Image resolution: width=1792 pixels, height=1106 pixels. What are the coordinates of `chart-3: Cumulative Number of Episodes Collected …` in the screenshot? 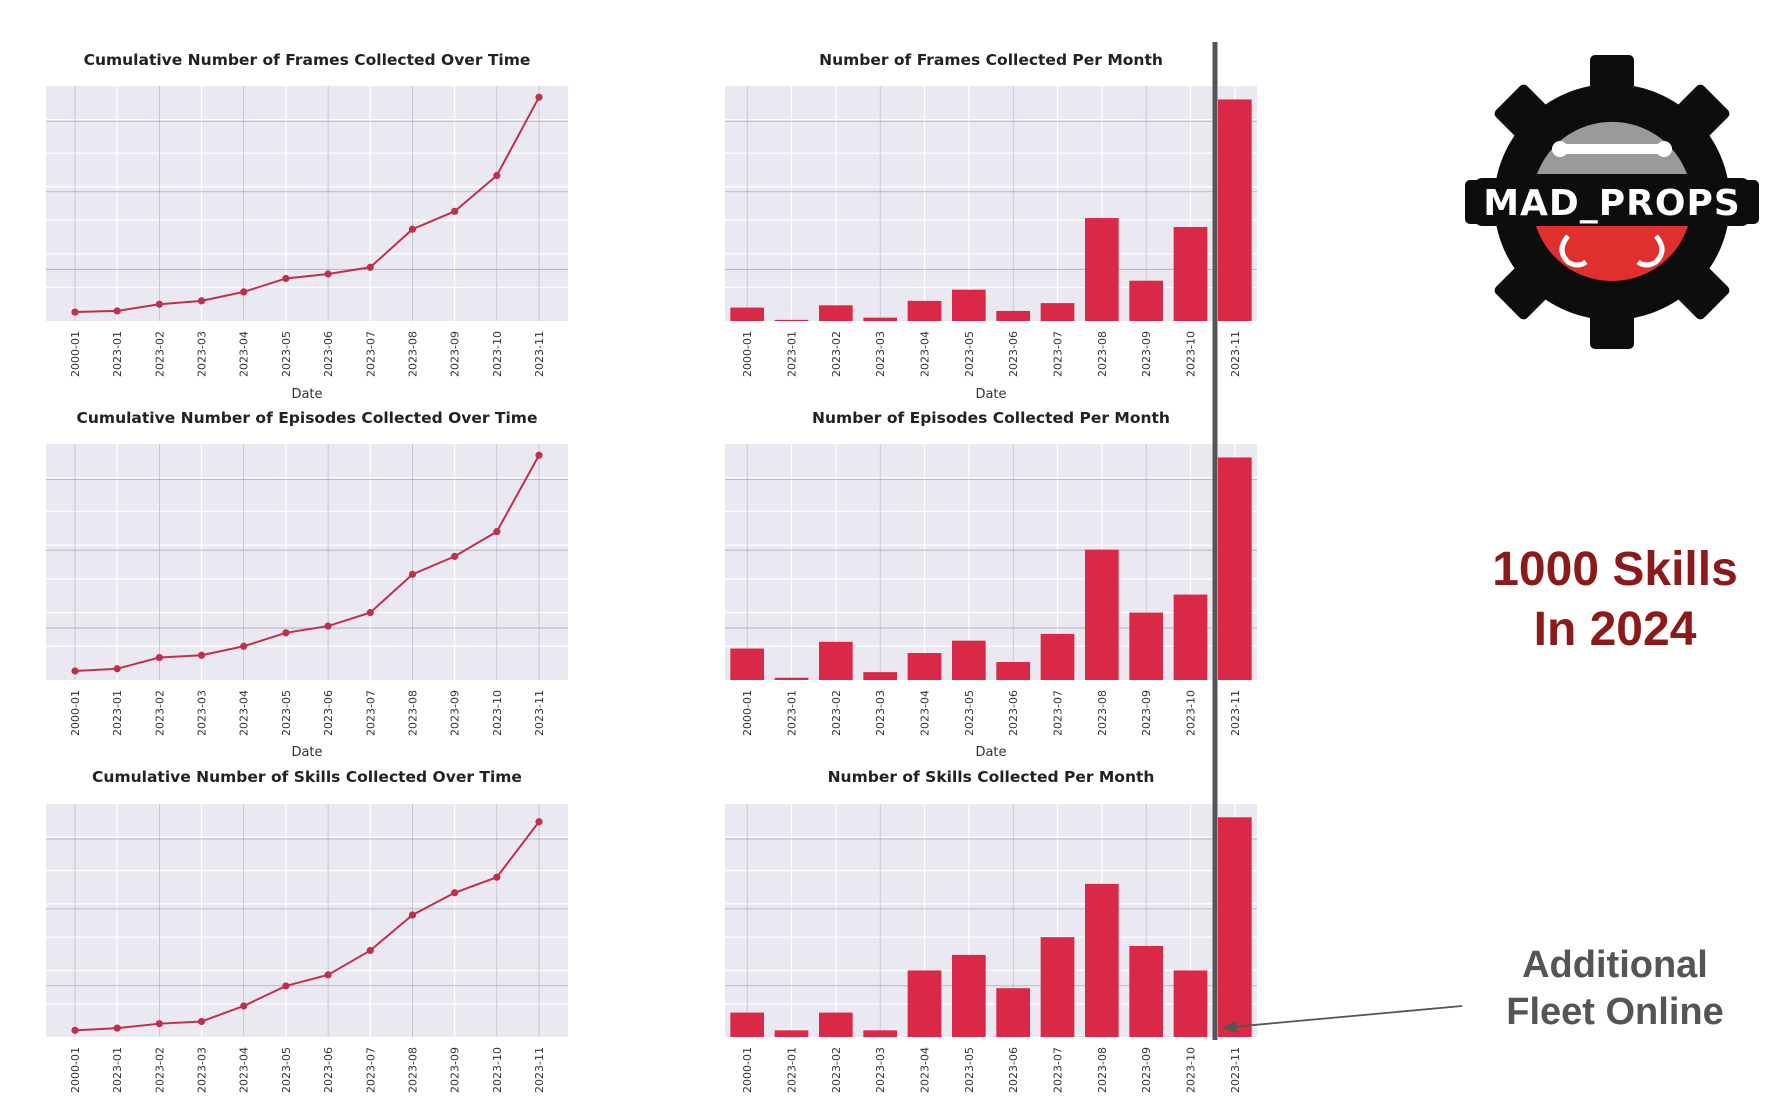 It's located at (307, 584).